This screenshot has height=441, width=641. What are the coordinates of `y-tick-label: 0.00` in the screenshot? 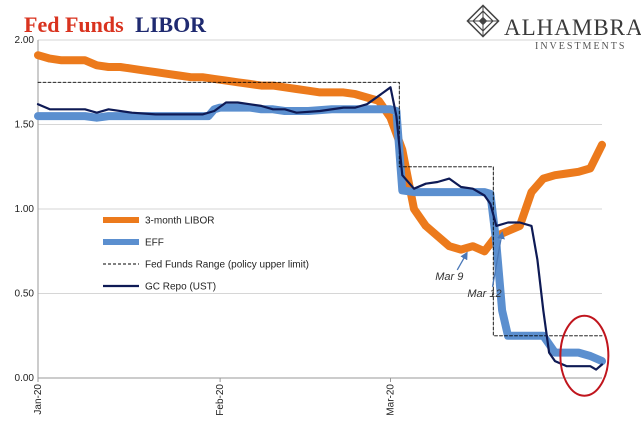 It's located at (25, 378).